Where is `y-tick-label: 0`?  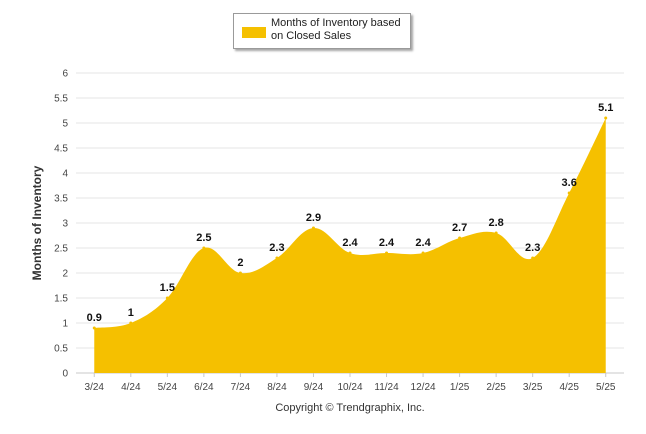
y-tick-label: 0 is located at coordinates (65, 374).